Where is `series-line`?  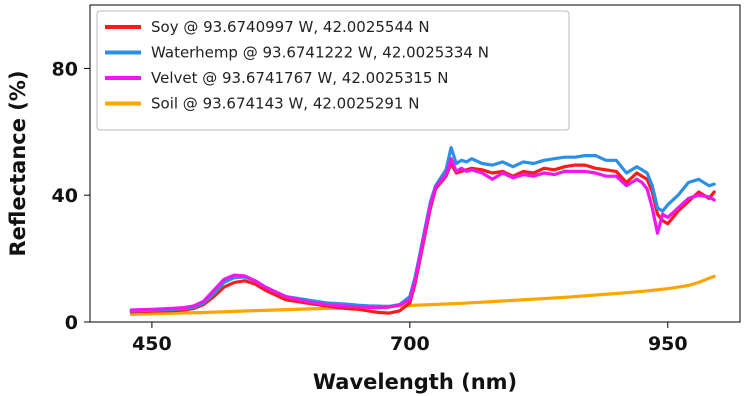 series-line is located at coordinates (422, 295).